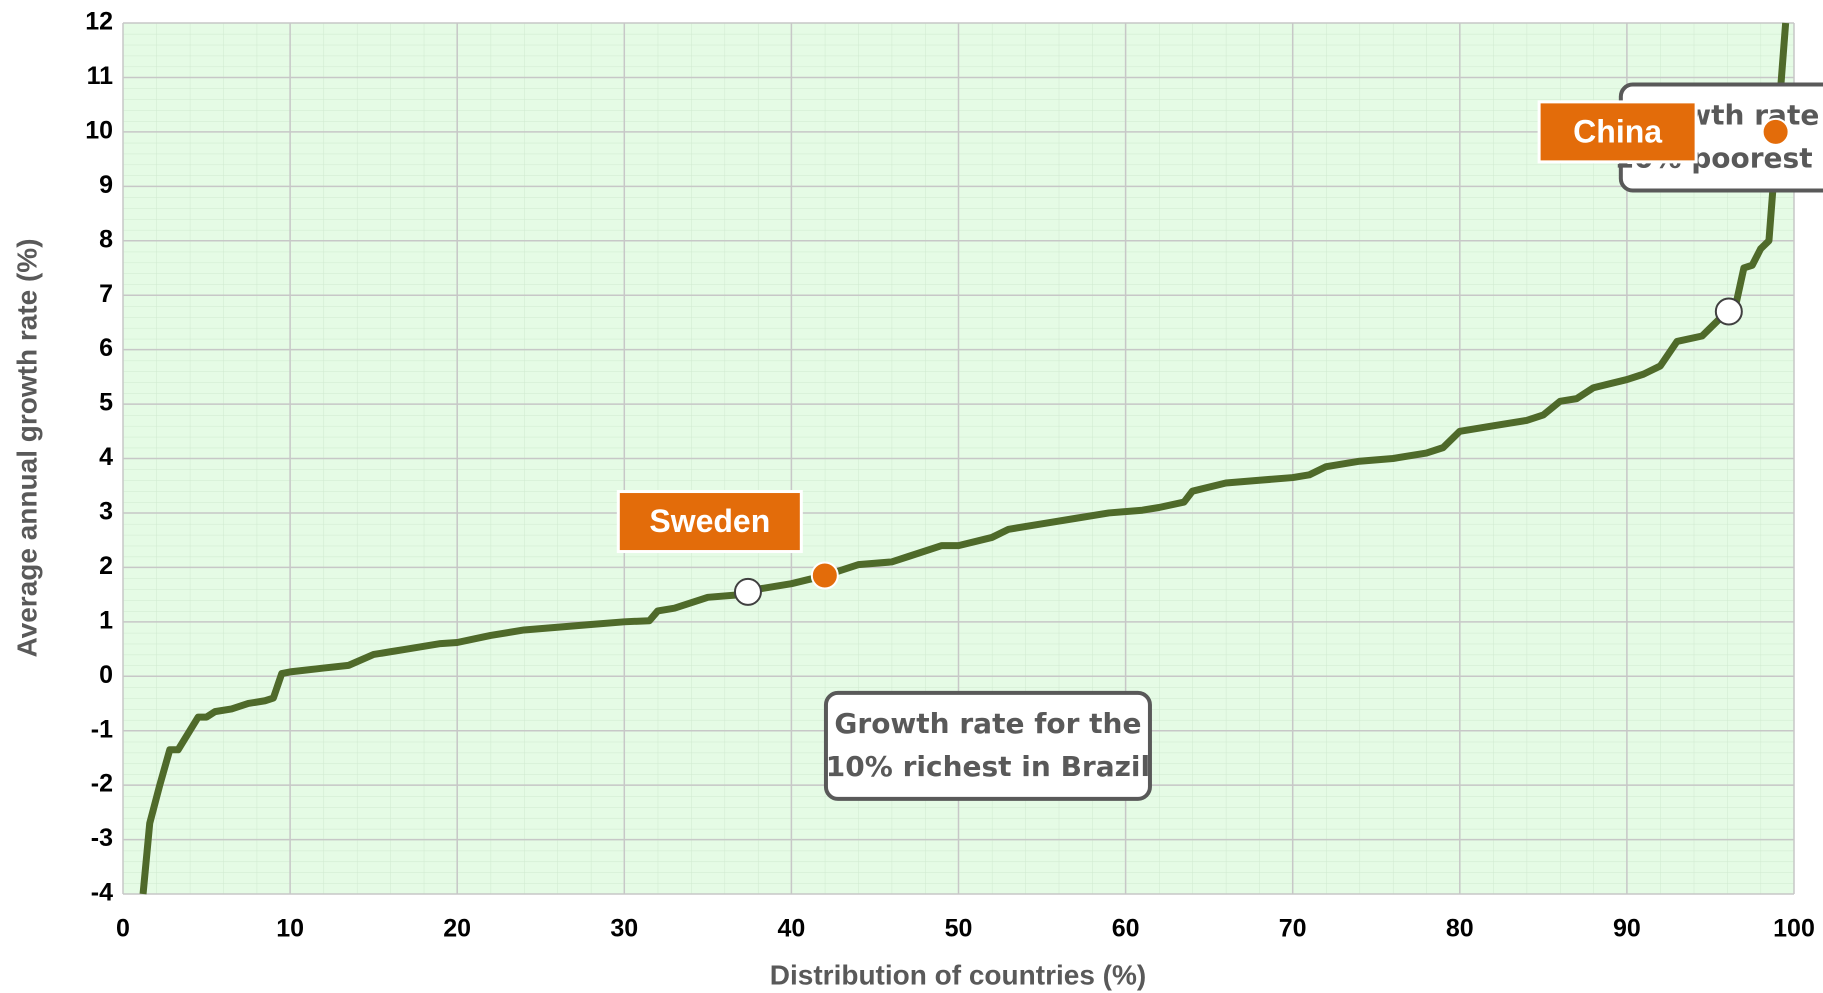 The height and width of the screenshot is (993, 1823). I want to click on y-tick-label: 7, so click(106, 294).